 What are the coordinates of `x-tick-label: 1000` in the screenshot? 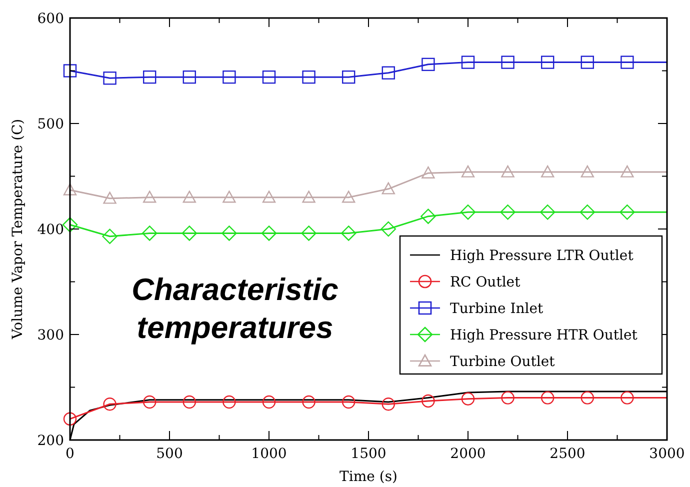 It's located at (269, 454).